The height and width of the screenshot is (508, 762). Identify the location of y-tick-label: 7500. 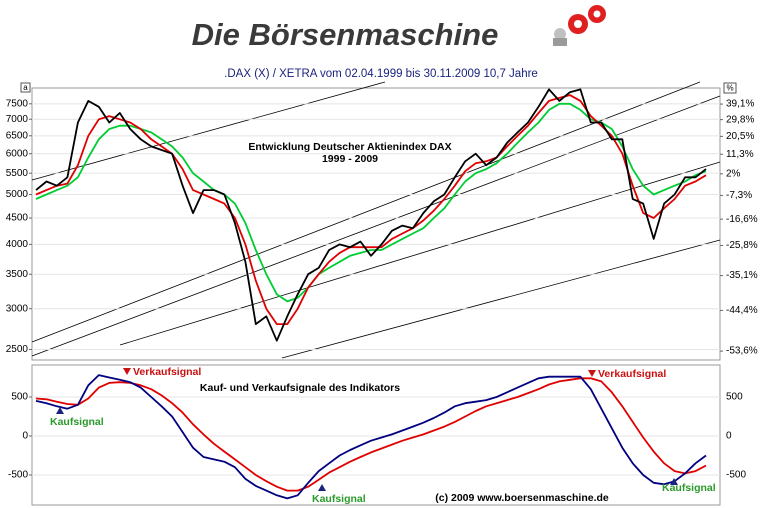
(17, 103).